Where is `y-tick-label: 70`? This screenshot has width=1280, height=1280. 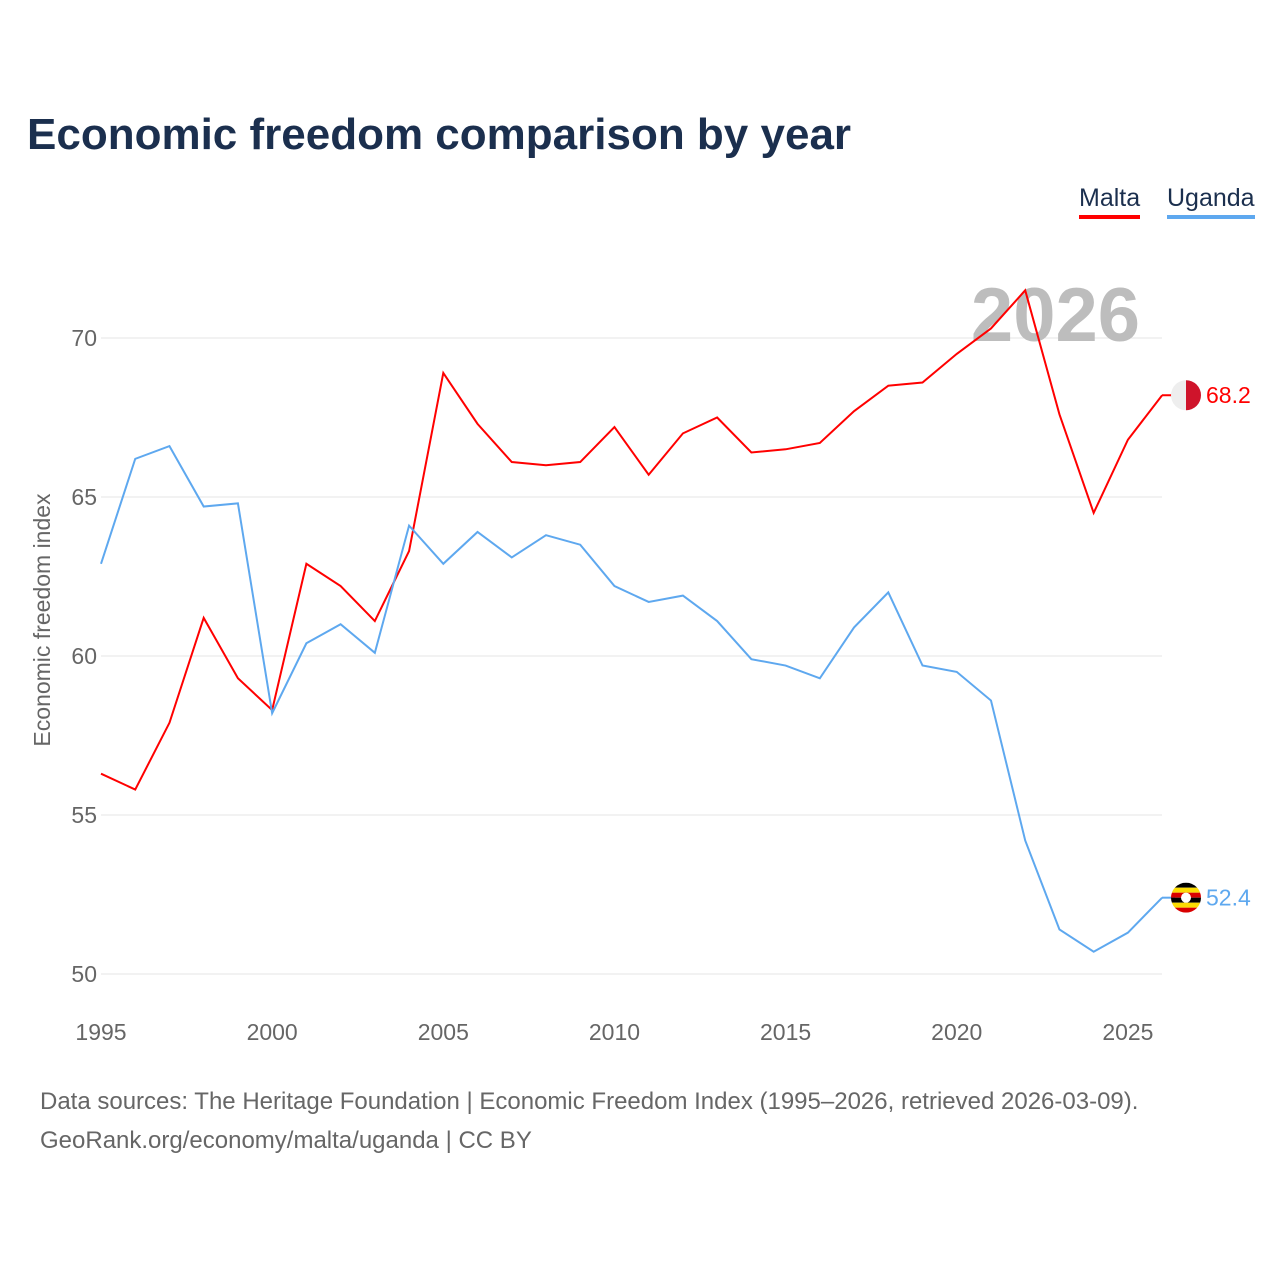
y-tick-label: 70 is located at coordinates (84, 338).